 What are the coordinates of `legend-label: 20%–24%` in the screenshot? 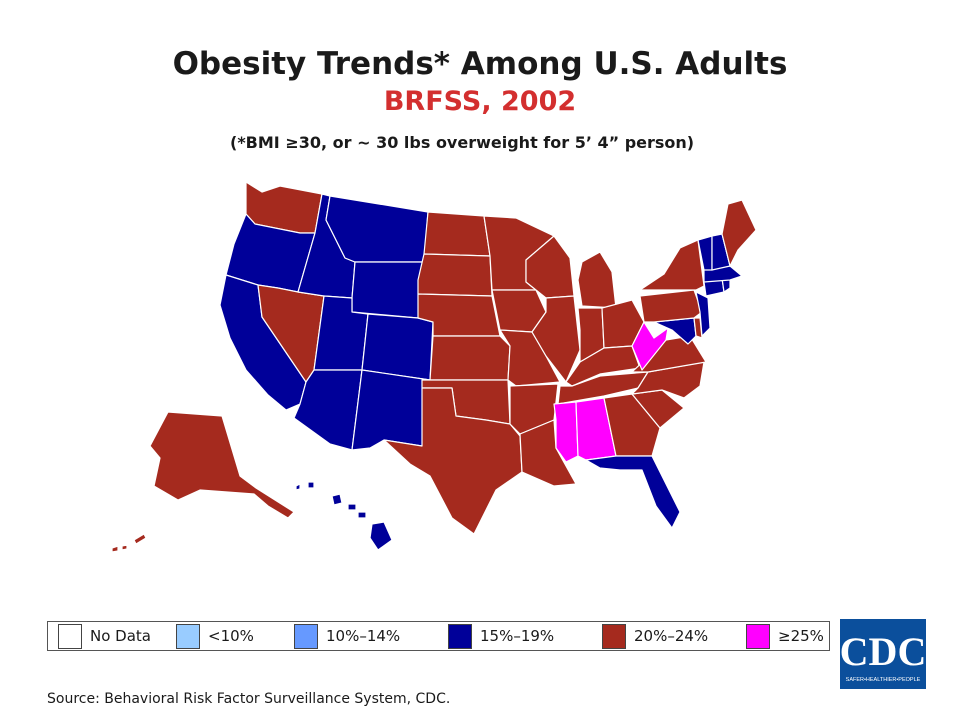 It's located at (671, 636).